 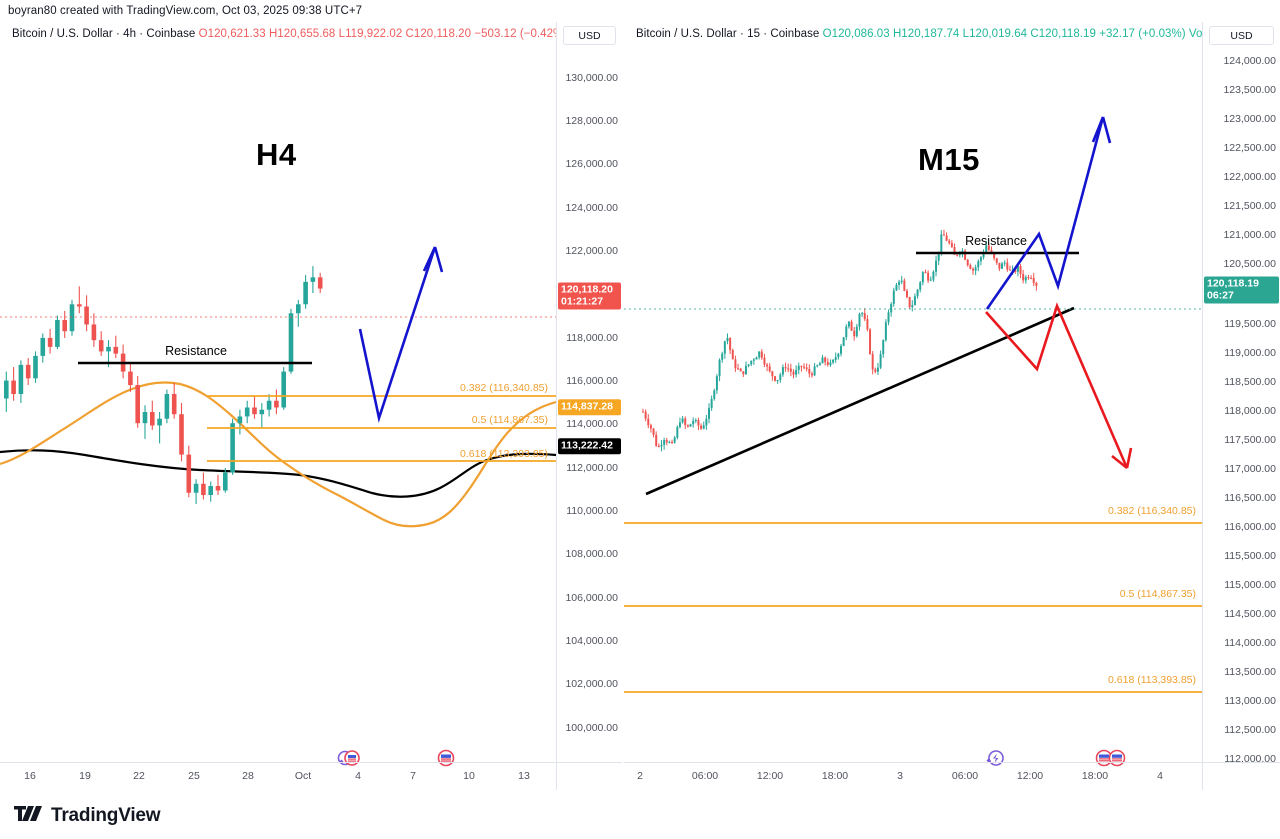 I want to click on time-tick: 16, so click(x=30, y=776).